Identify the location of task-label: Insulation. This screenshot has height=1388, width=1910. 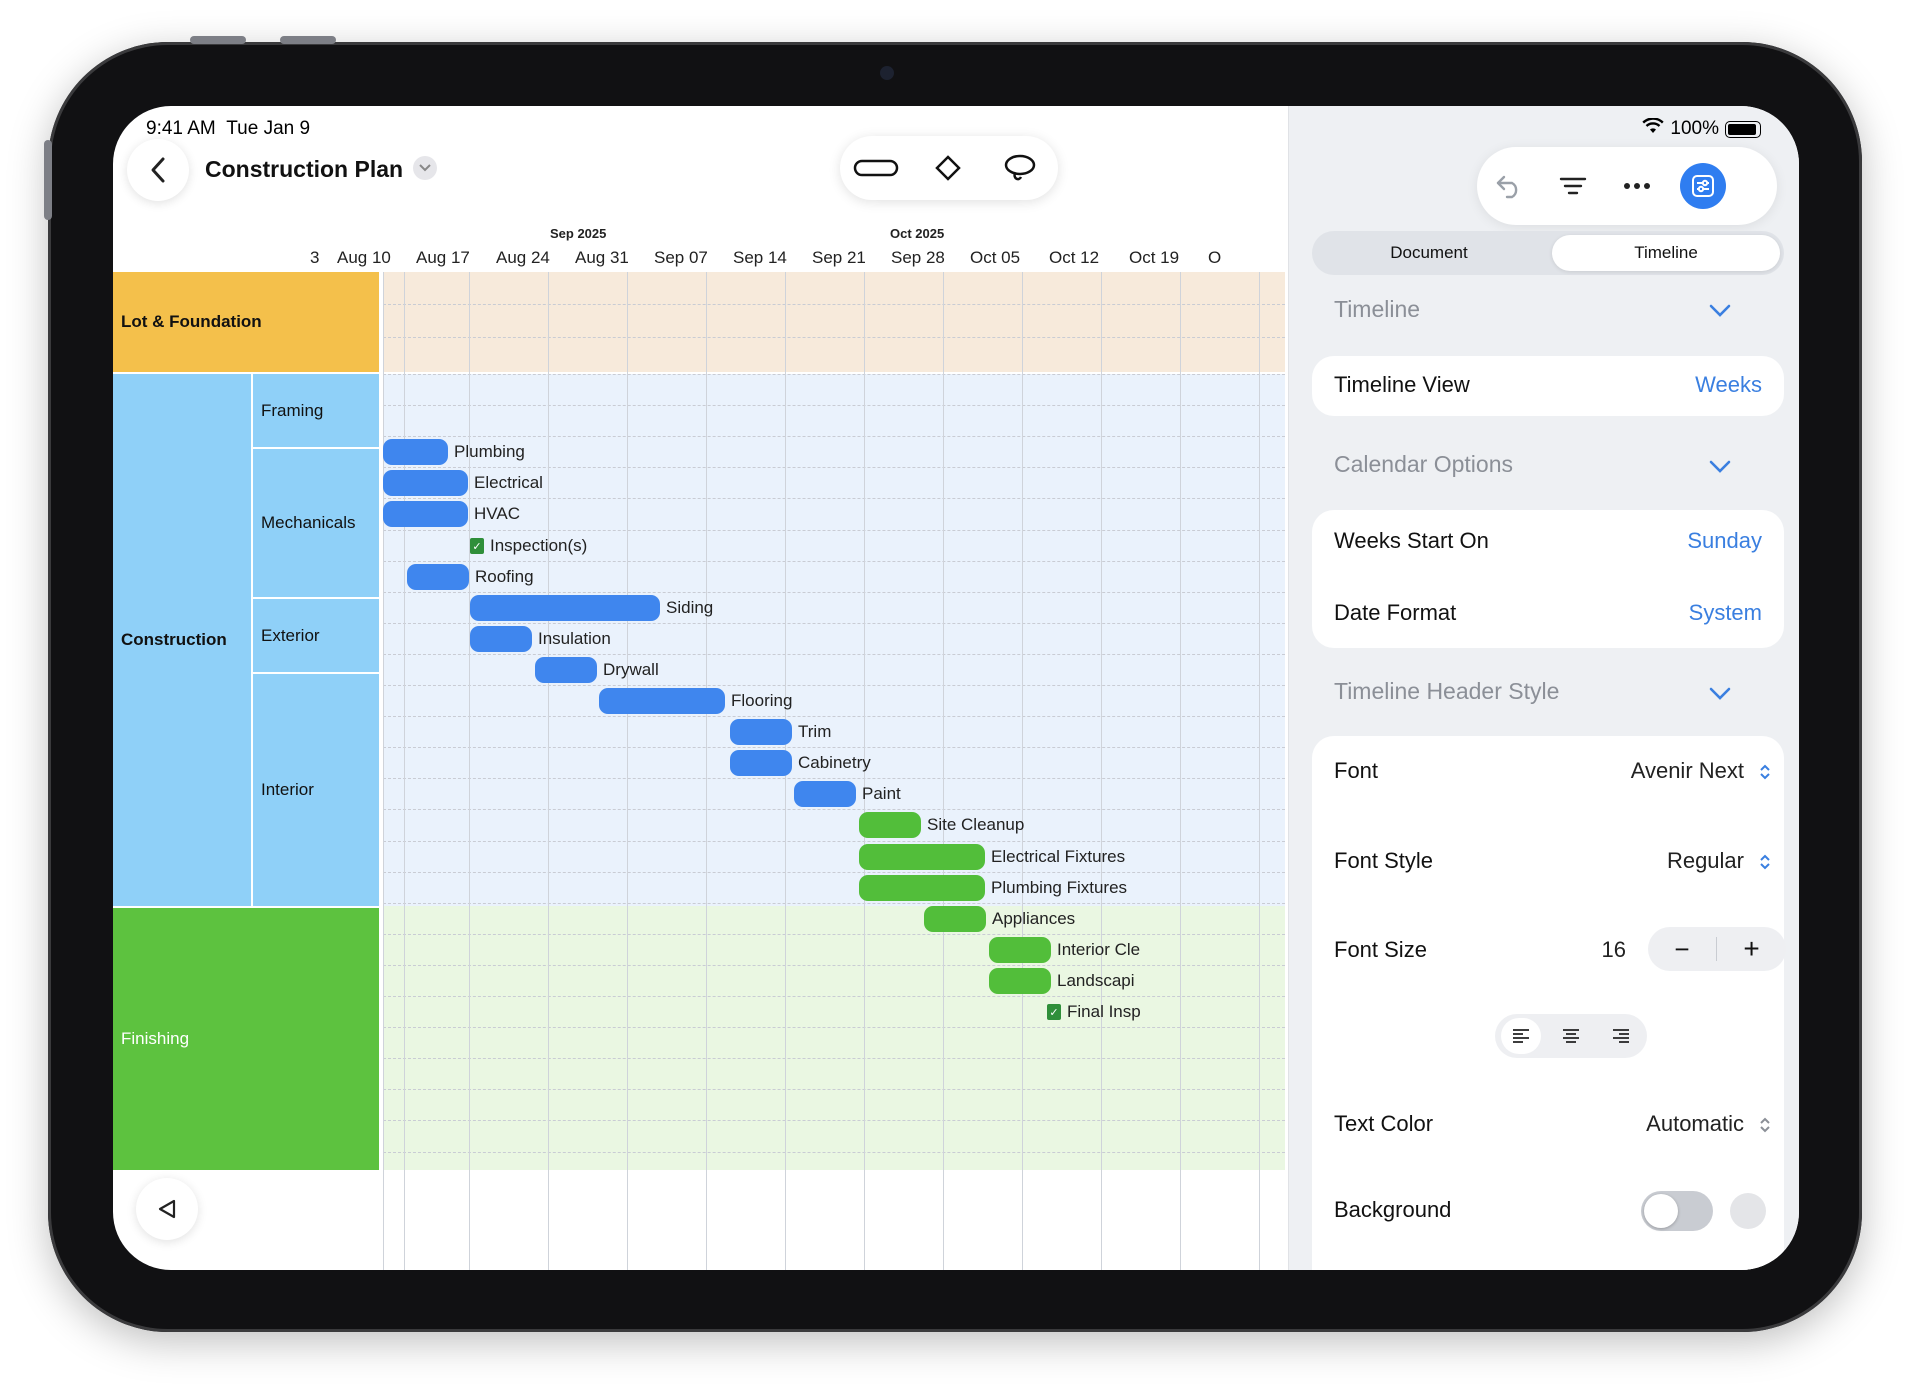
(574, 638).